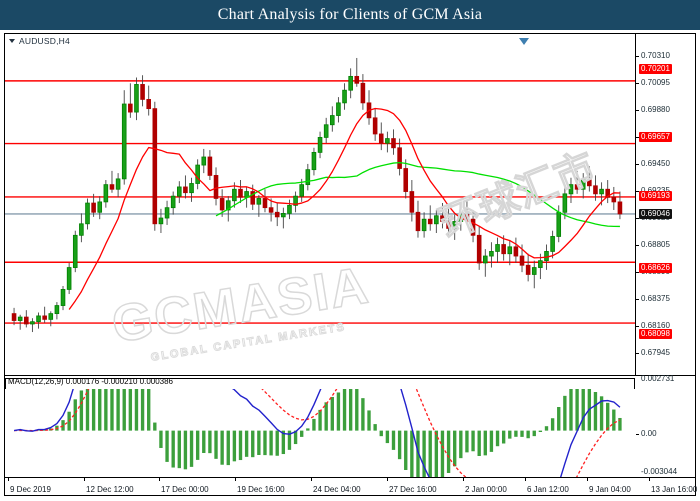  I want to click on price-level-label: 0.68098, so click(655, 334).